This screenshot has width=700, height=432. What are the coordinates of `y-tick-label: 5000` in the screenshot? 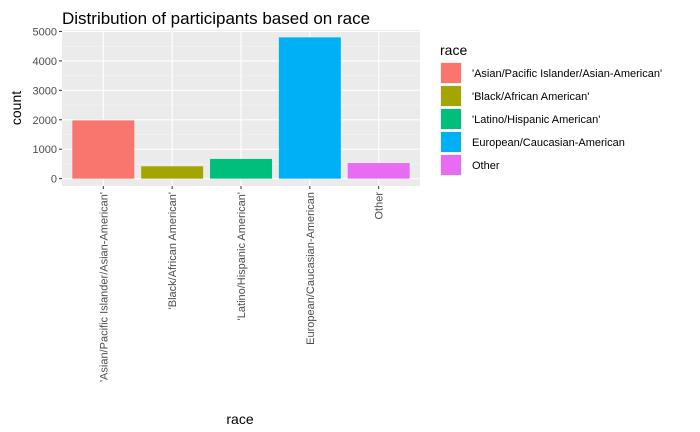 It's located at (45, 32).